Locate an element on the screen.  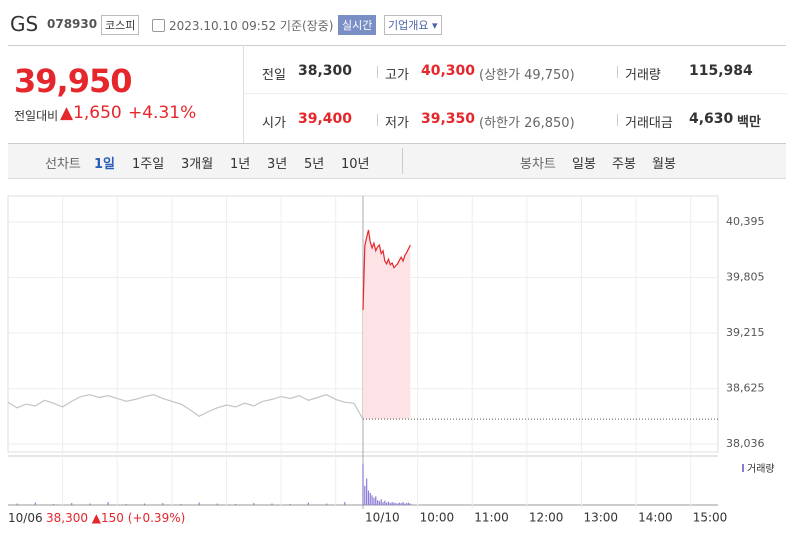
realtime-badge: 실시간 is located at coordinates (357, 25).